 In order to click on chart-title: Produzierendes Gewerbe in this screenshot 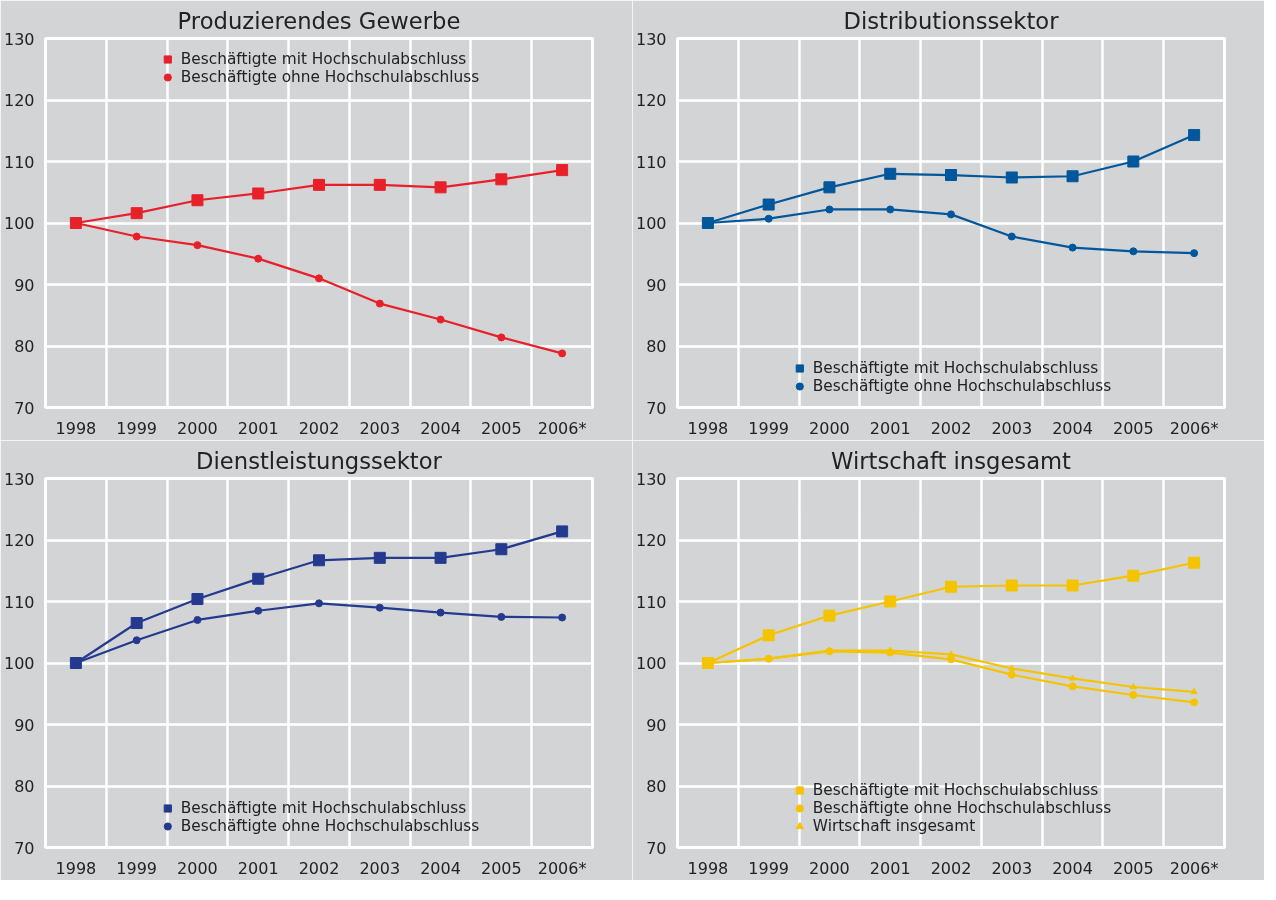, I will do `click(319, 20)`.